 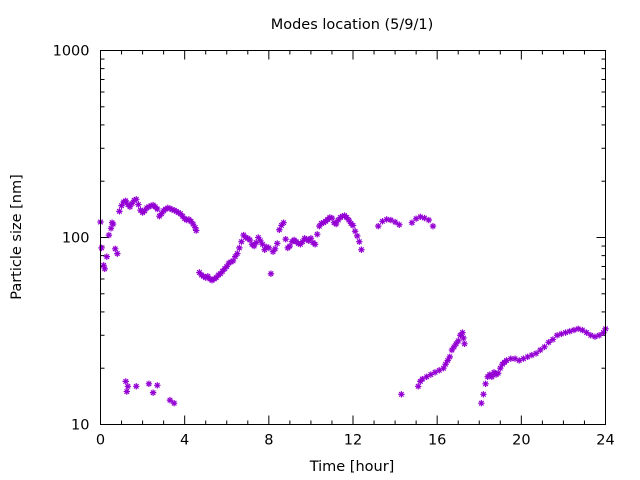 I want to click on chart-title: Modes location (5/9/1), so click(x=352, y=25).